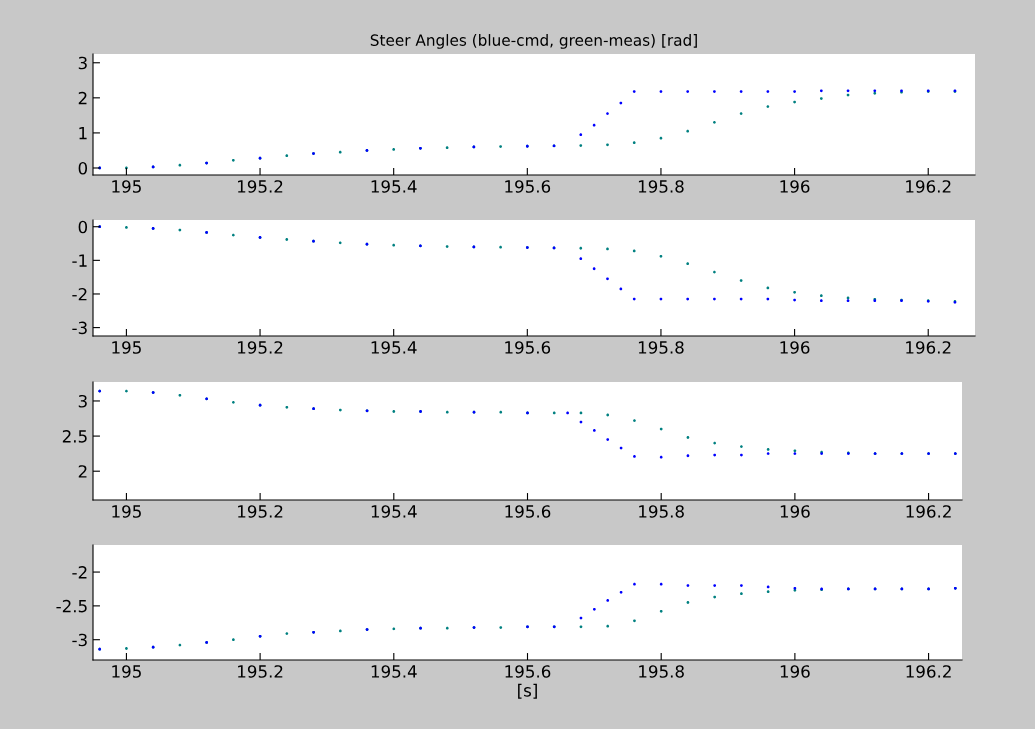 Image resolution: width=1035 pixels, height=729 pixels. Describe the element at coordinates (74, 436) in the screenshot. I see `y-tick-label: 2.5` at that location.